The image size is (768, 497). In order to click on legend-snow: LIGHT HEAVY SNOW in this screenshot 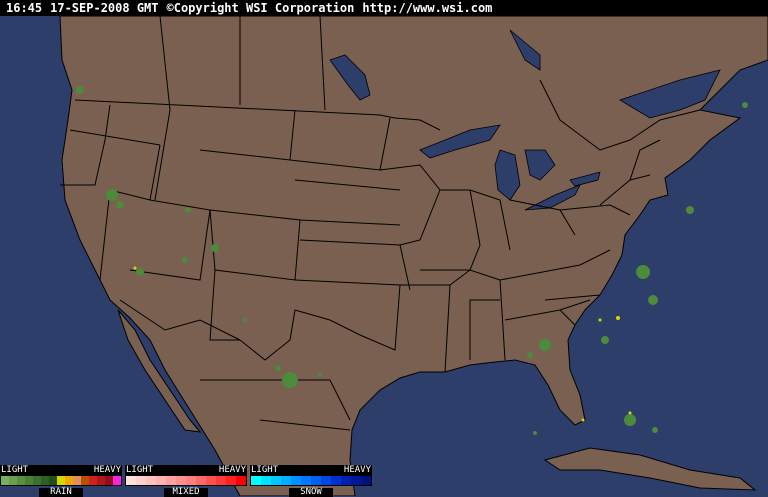, I will do `click(311, 481)`.